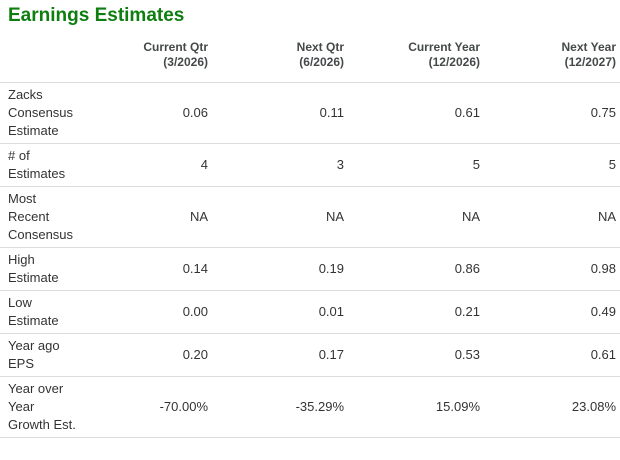 This screenshot has width=620, height=460. I want to click on estimate-value: 0.00, so click(144, 312).